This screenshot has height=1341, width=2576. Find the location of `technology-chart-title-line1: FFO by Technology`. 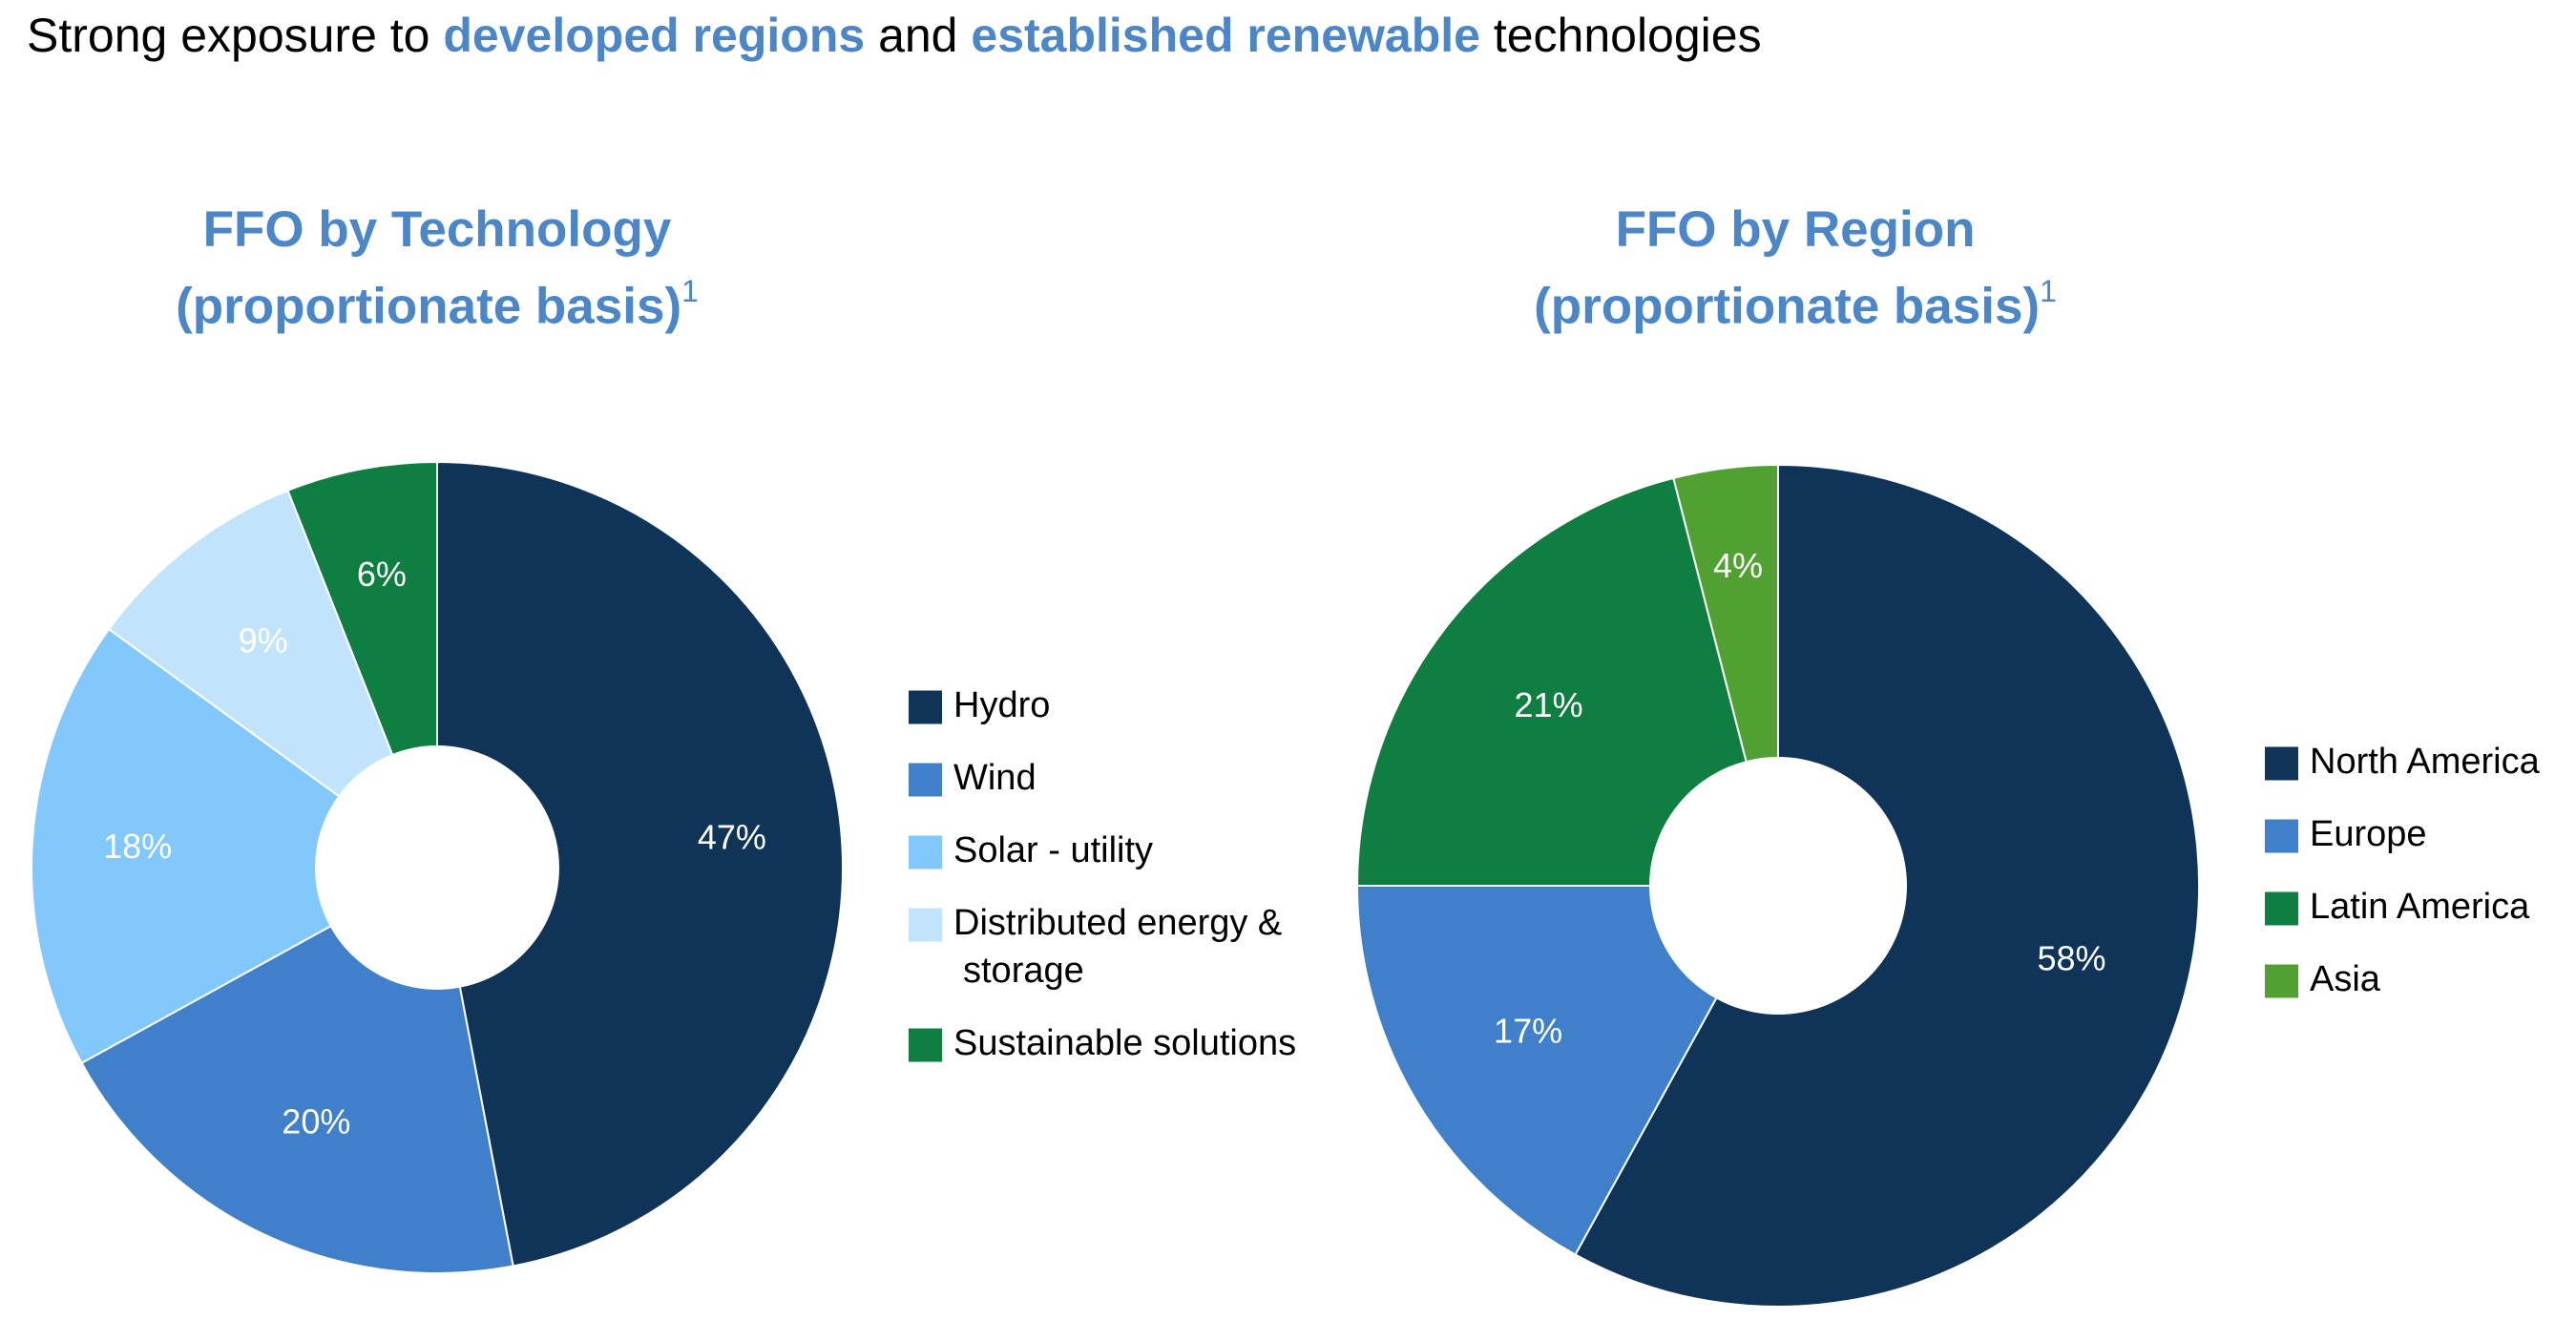

technology-chart-title-line1: FFO by Technology is located at coordinates (437, 229).